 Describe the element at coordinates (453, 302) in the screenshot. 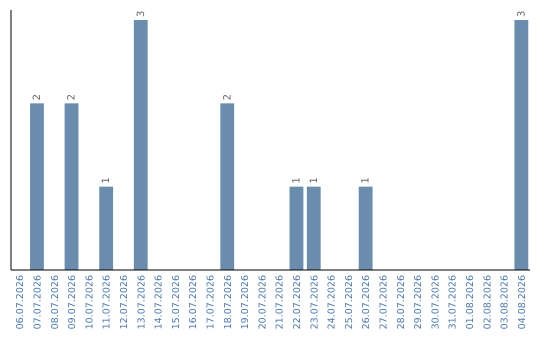

I see `x-tick-label: 31.07.2026` at that location.